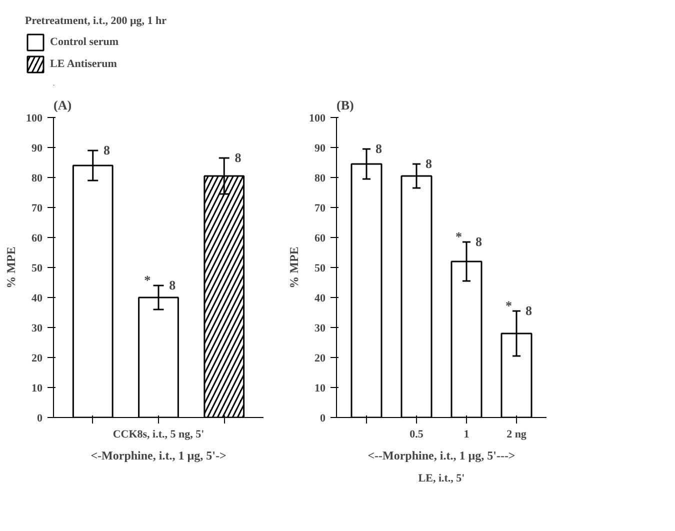 The height and width of the screenshot is (531, 675). What do you see at coordinates (84, 42) in the screenshot?
I see `legend-label: Control serum` at bounding box center [84, 42].